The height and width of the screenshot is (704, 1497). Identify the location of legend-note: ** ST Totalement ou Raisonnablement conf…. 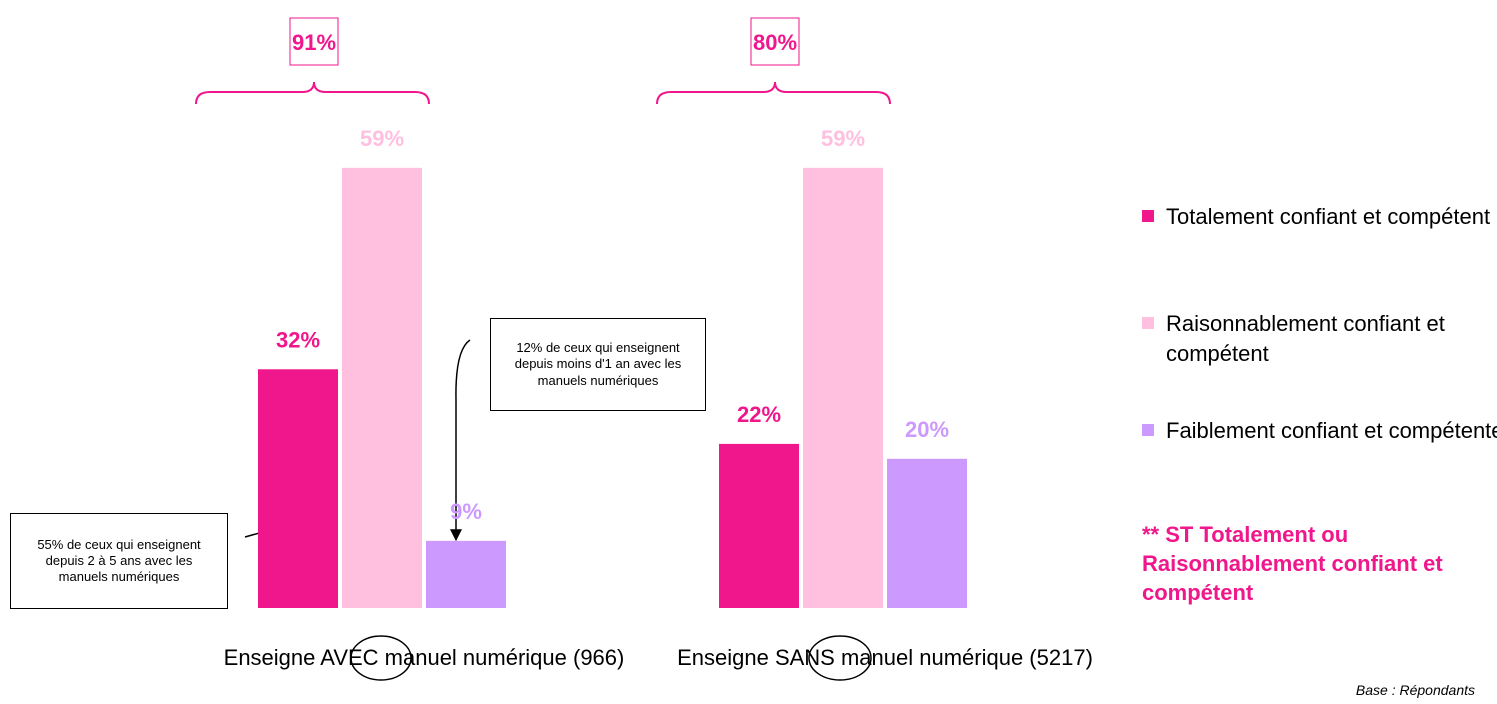
(1292, 563).